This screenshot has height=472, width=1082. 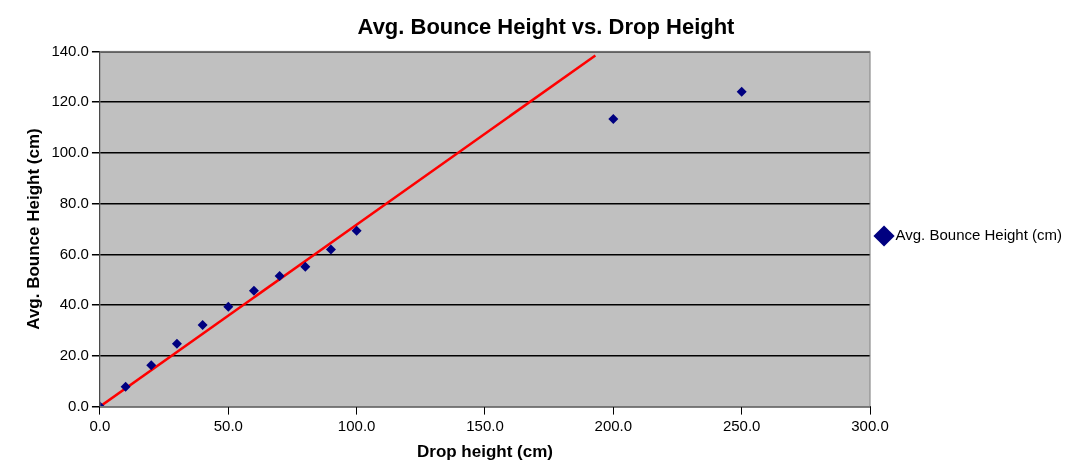 What do you see at coordinates (485, 425) in the screenshot?
I see `x-tick-label: 150.0` at bounding box center [485, 425].